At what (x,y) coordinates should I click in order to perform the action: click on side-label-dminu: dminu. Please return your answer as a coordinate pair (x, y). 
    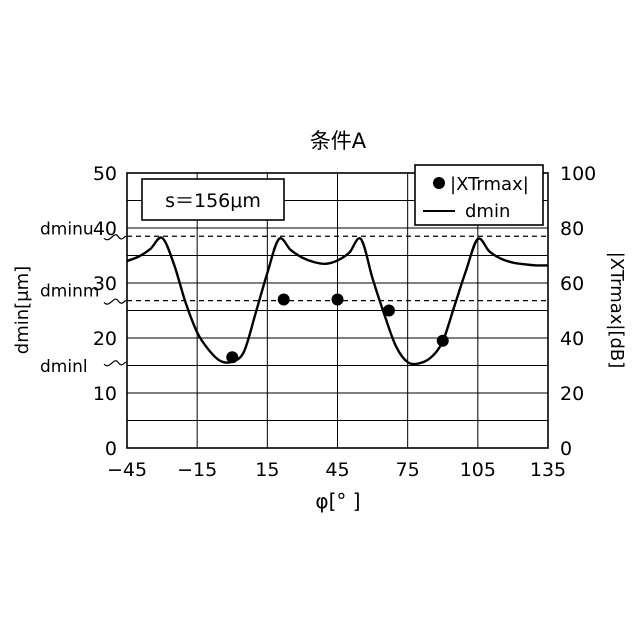
    Looking at the image, I should click on (67, 229).